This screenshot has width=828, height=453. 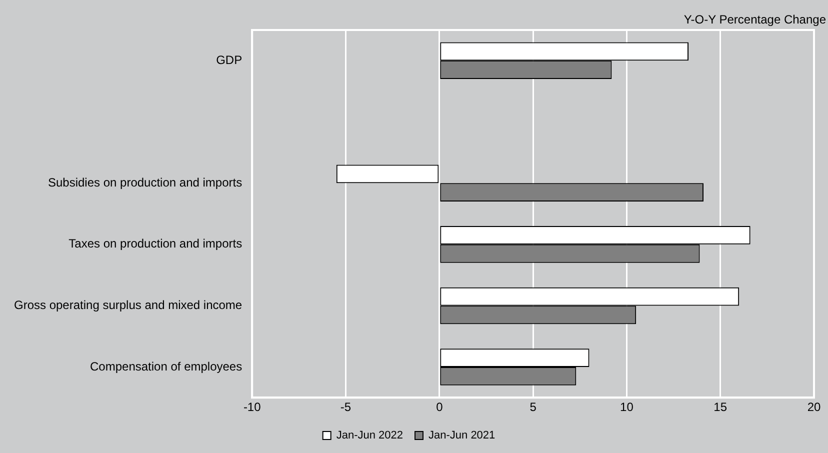 I want to click on legend-label: Jan-Jun 2022, so click(x=370, y=436).